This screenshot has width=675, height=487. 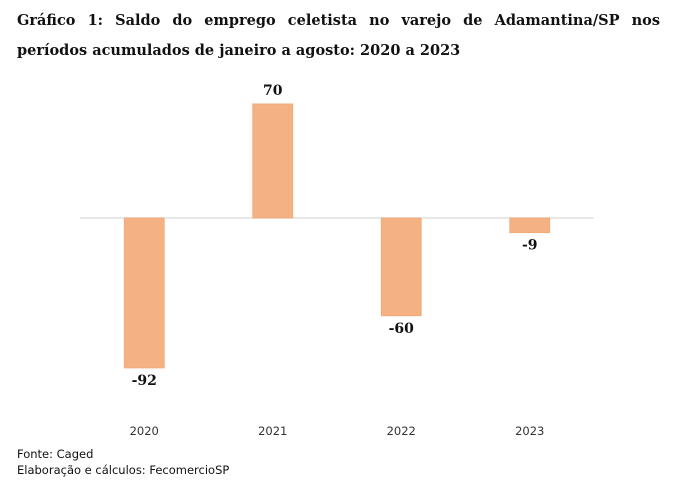 I want to click on x-tick-label-2022: 2022, so click(x=401, y=431).